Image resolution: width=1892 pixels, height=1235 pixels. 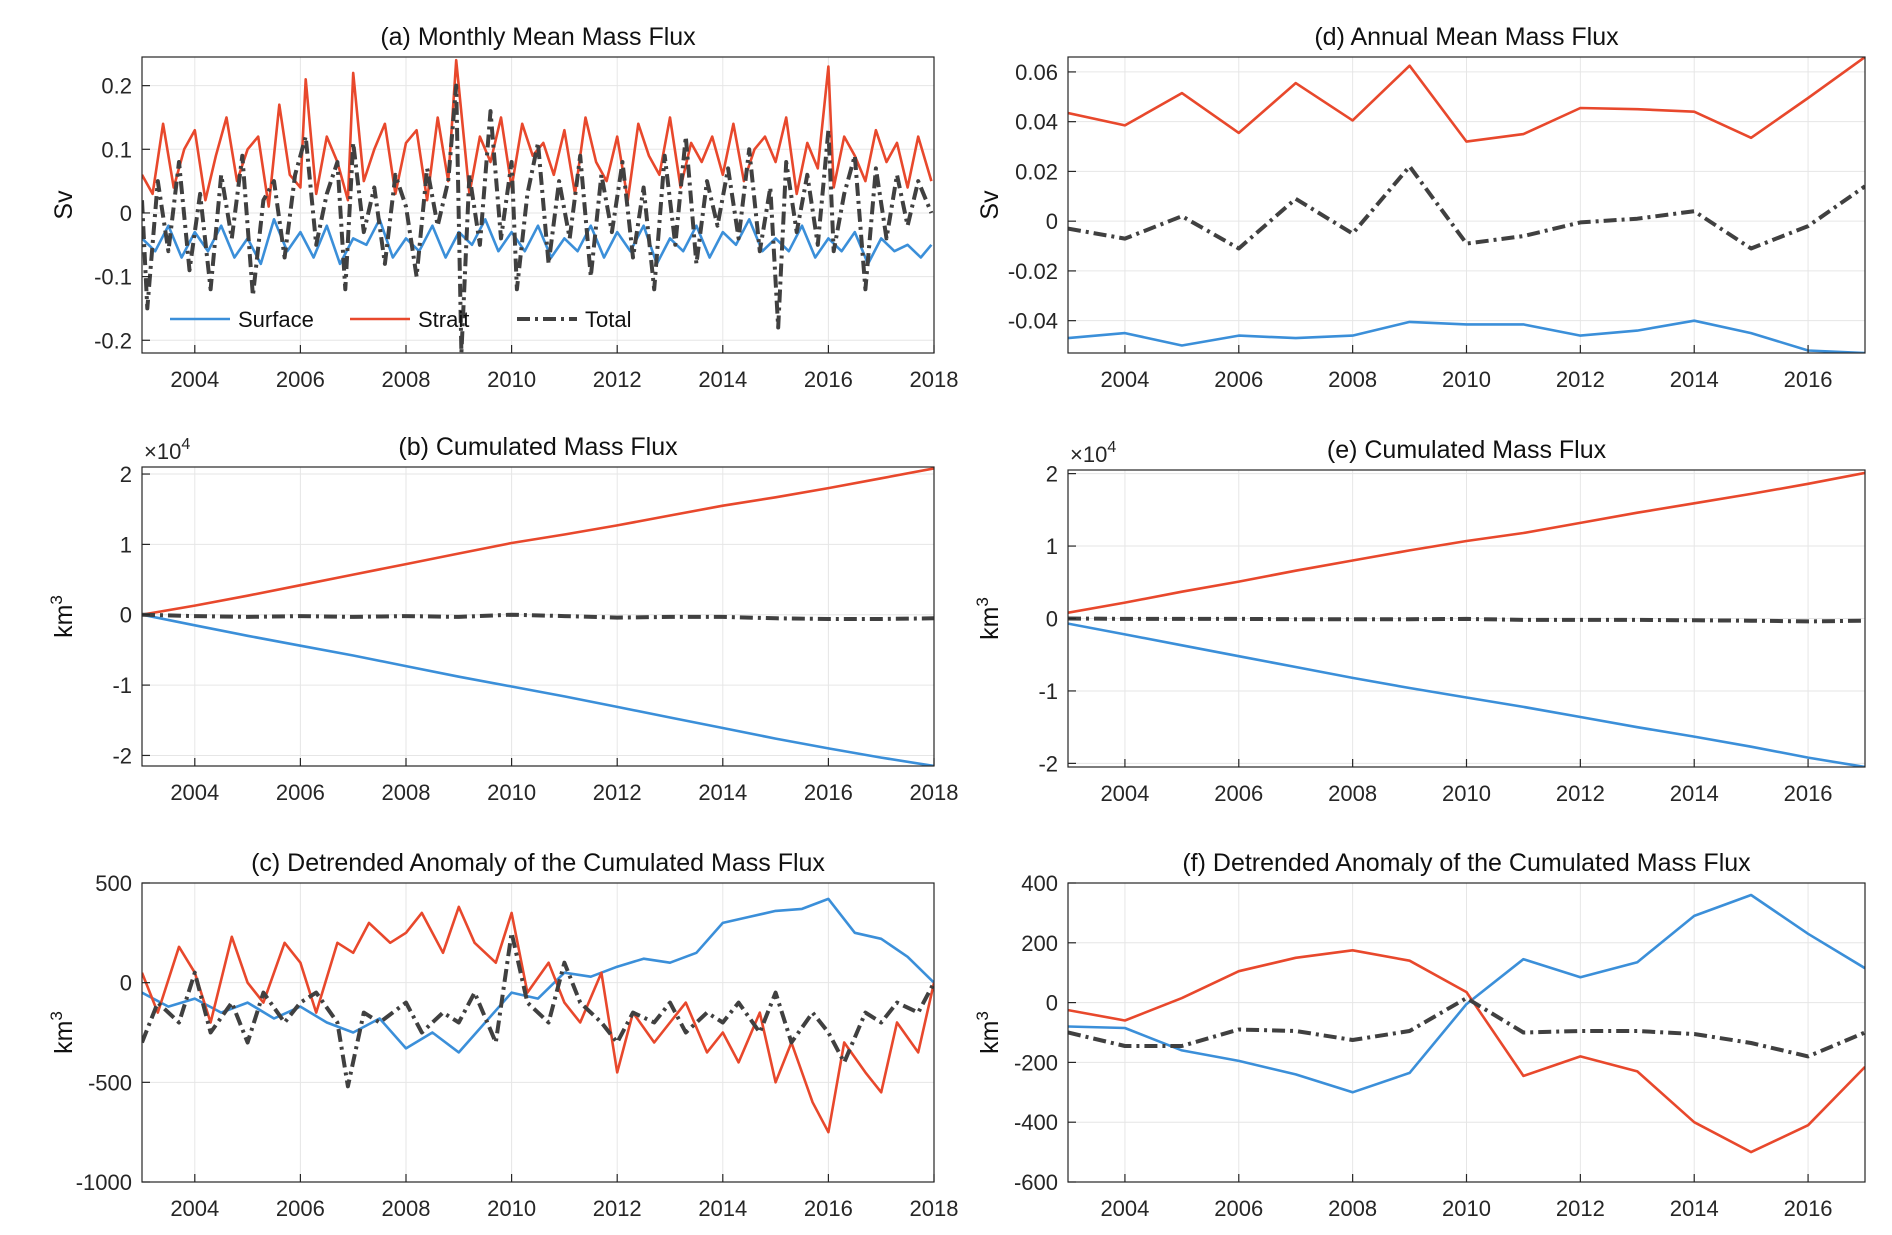 What do you see at coordinates (276, 319) in the screenshot?
I see `legend-label: Surface` at bounding box center [276, 319].